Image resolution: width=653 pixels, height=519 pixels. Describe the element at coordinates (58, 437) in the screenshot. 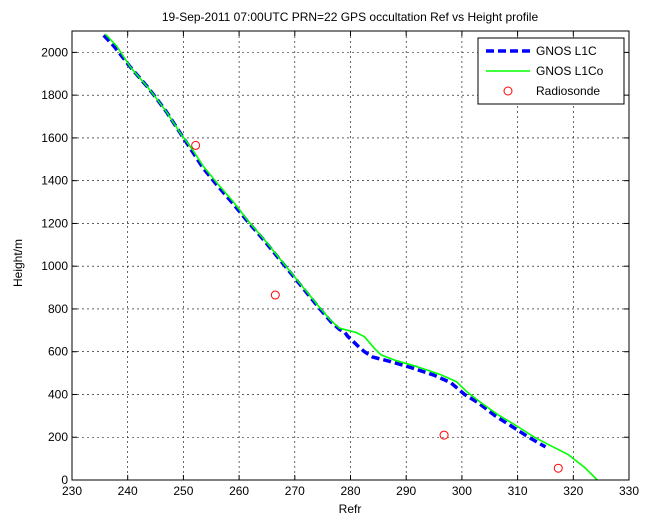

I see `y-tick-label: 200` at that location.